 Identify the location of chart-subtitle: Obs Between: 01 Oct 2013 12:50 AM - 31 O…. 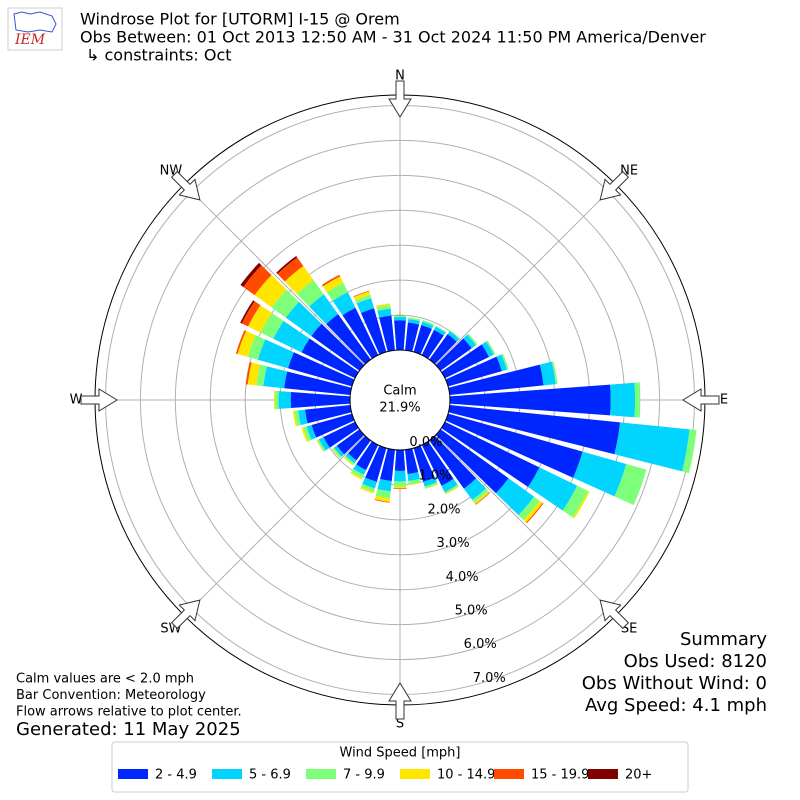
(393, 37).